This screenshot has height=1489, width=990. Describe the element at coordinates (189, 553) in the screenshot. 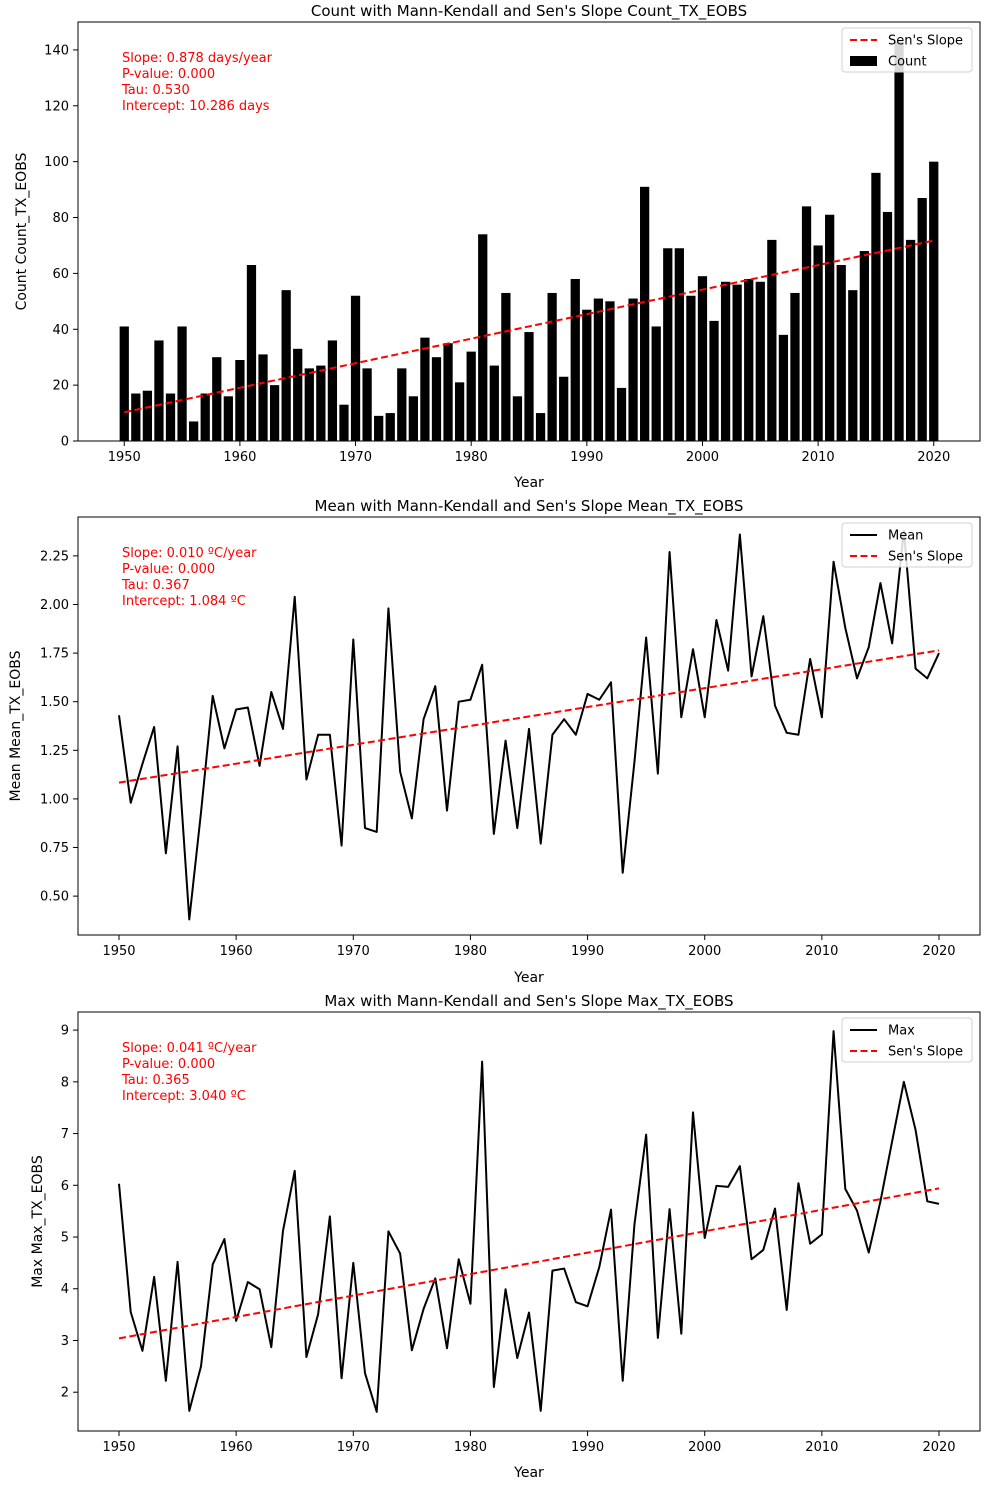

I see `stats-annotation: Slope: 0.010 ºC/year` at that location.